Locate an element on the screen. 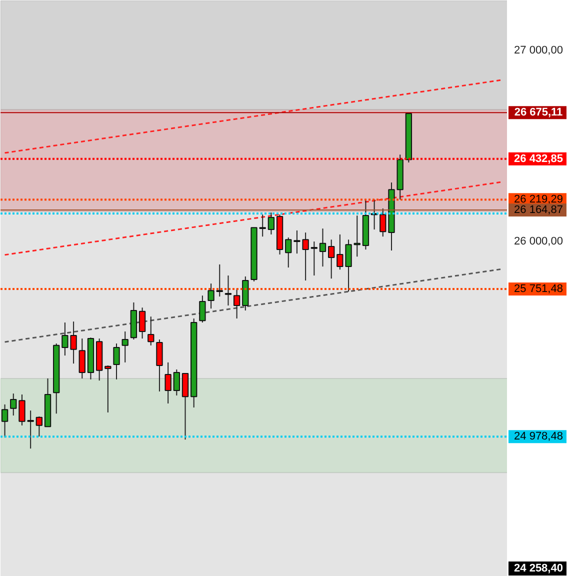  text: 24 258,40 is located at coordinates (538, 568).